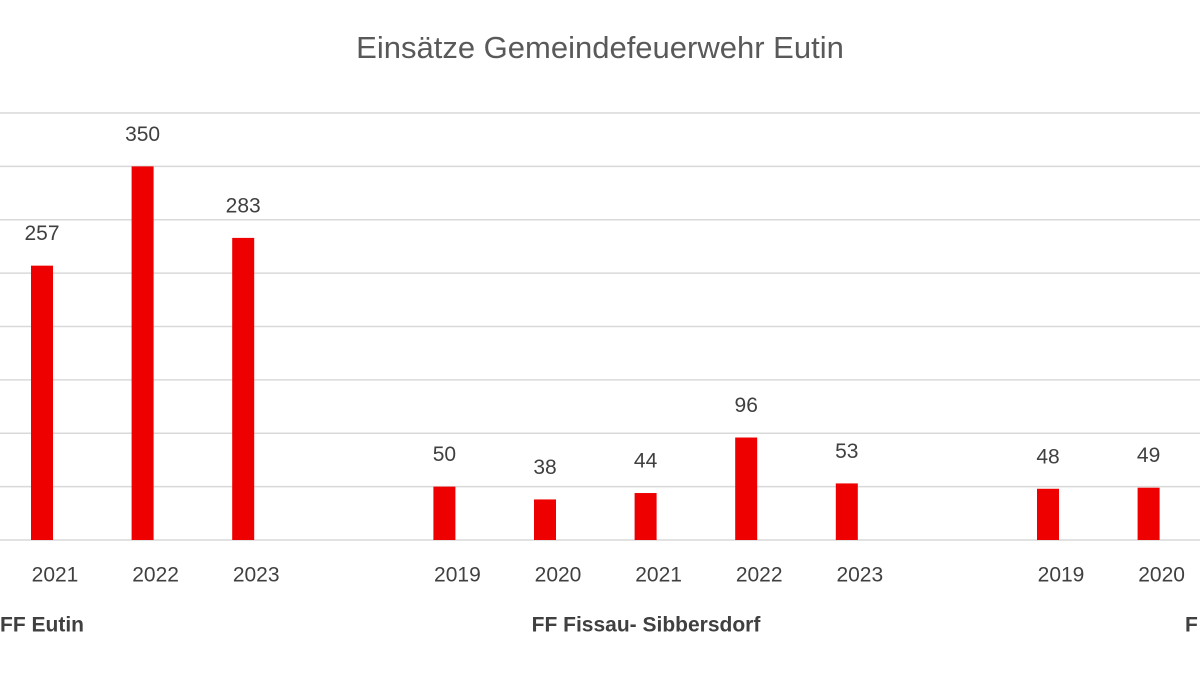 This screenshot has height=675, width=1200. Describe the element at coordinates (243, 205) in the screenshot. I see `data-label: 283` at that location.